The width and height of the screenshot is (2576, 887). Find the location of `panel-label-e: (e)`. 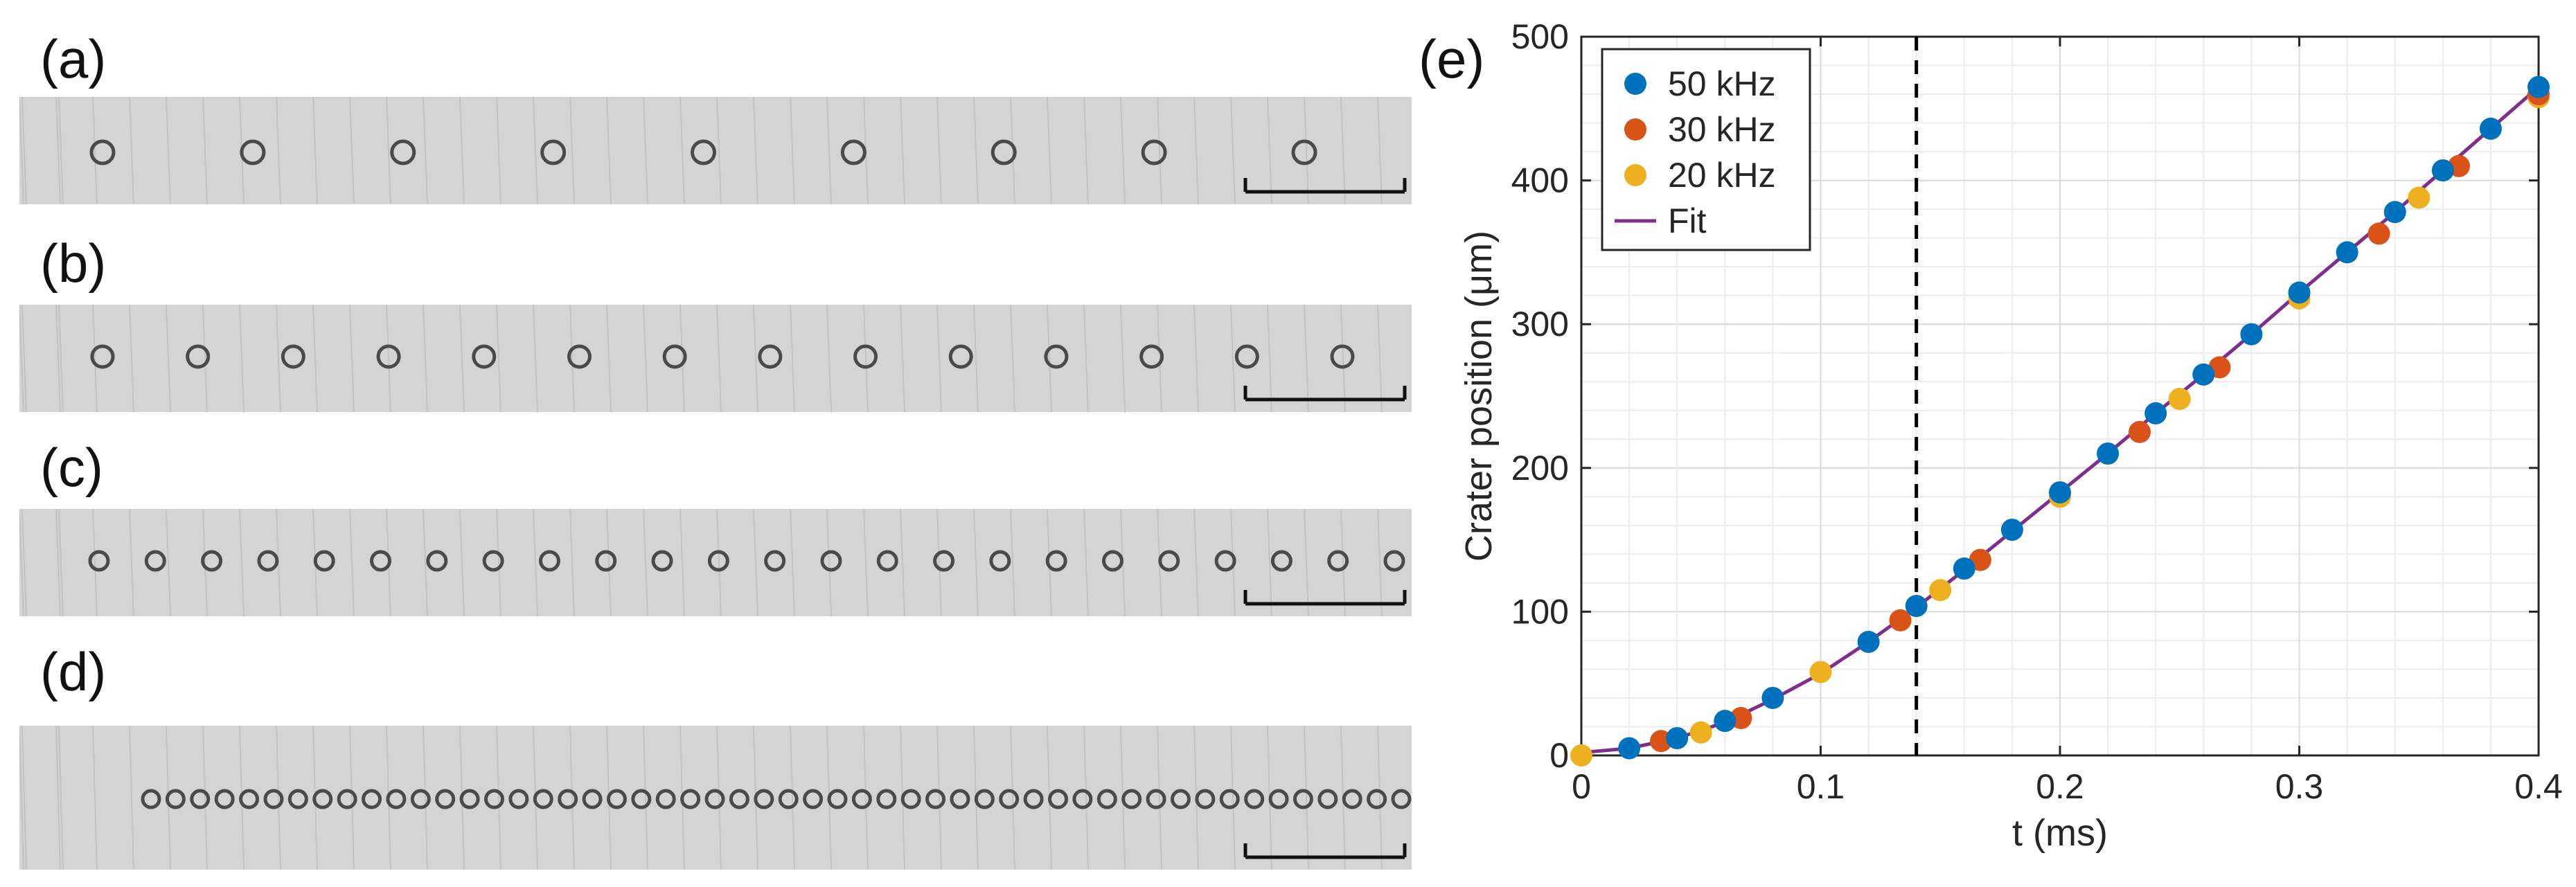

panel-label-e: (e) is located at coordinates (1452, 58).